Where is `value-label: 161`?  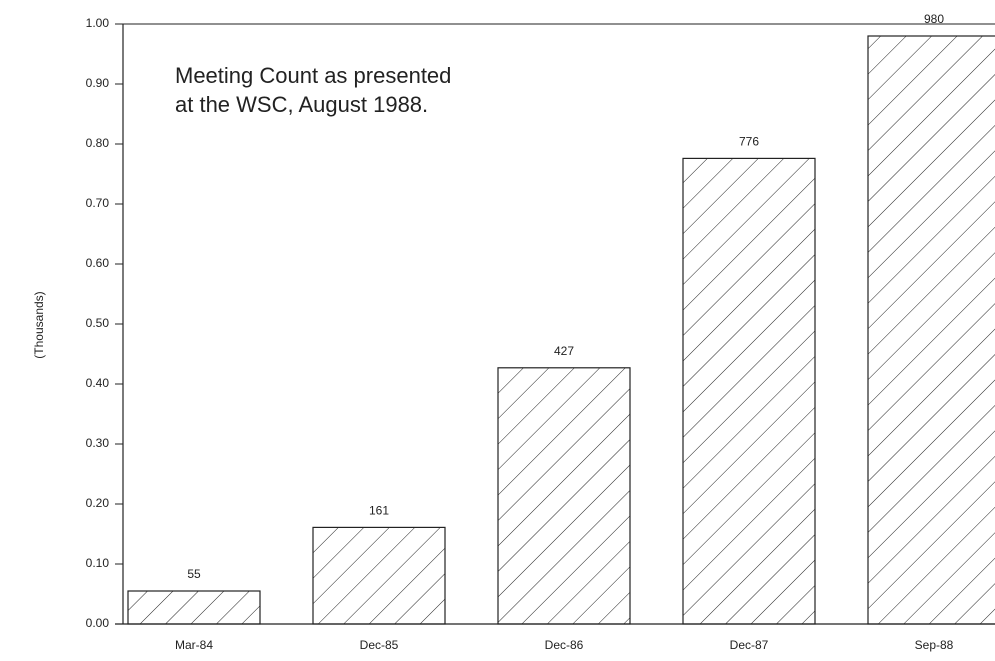
value-label: 161 is located at coordinates (379, 511).